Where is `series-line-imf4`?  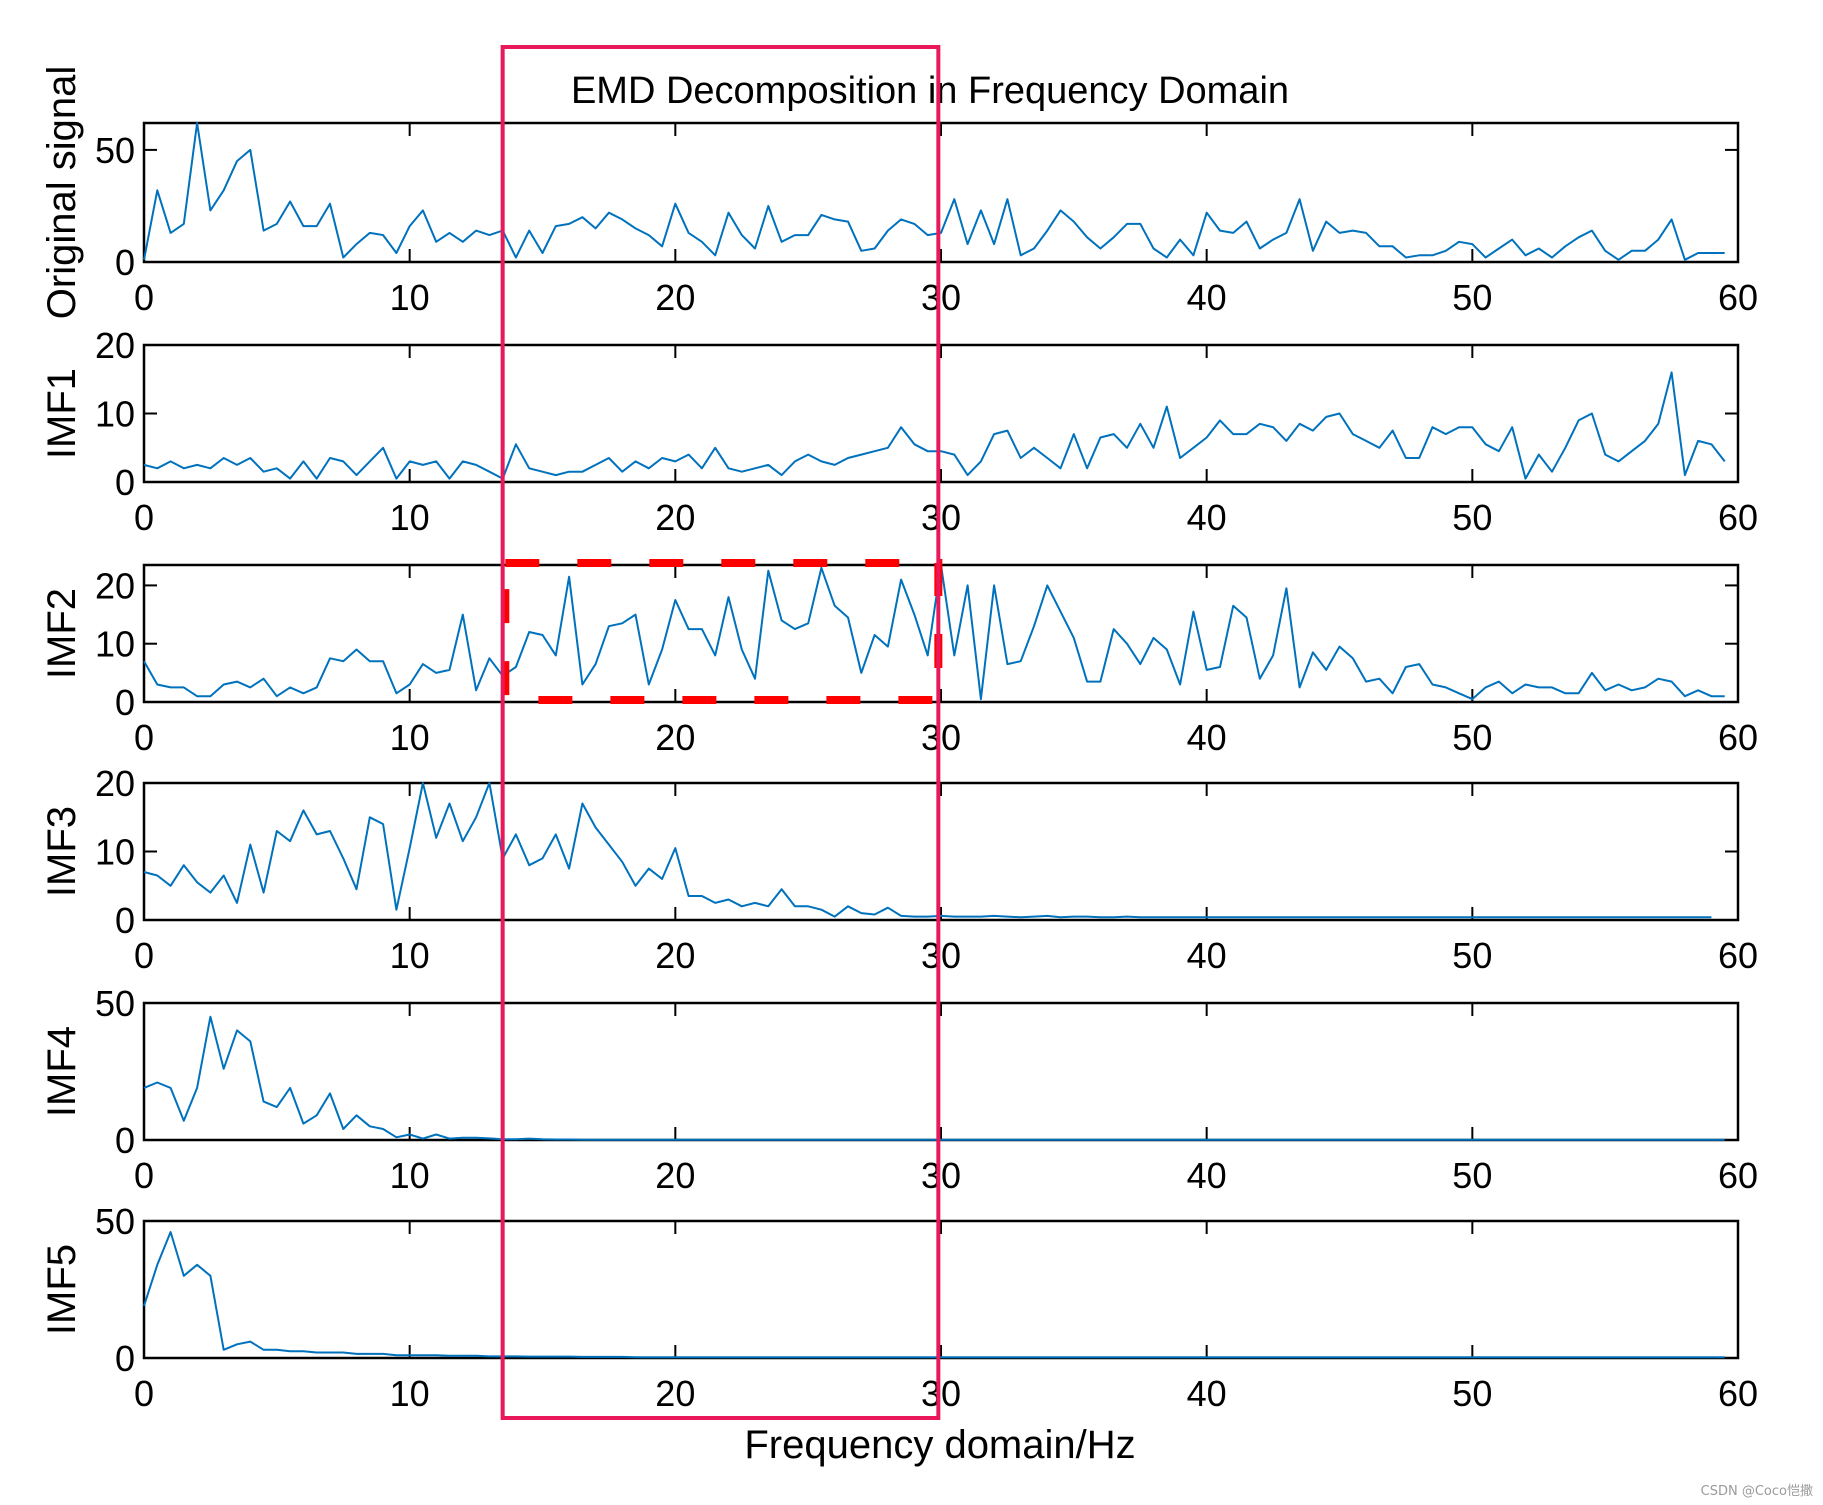 series-line-imf4 is located at coordinates (934, 1078).